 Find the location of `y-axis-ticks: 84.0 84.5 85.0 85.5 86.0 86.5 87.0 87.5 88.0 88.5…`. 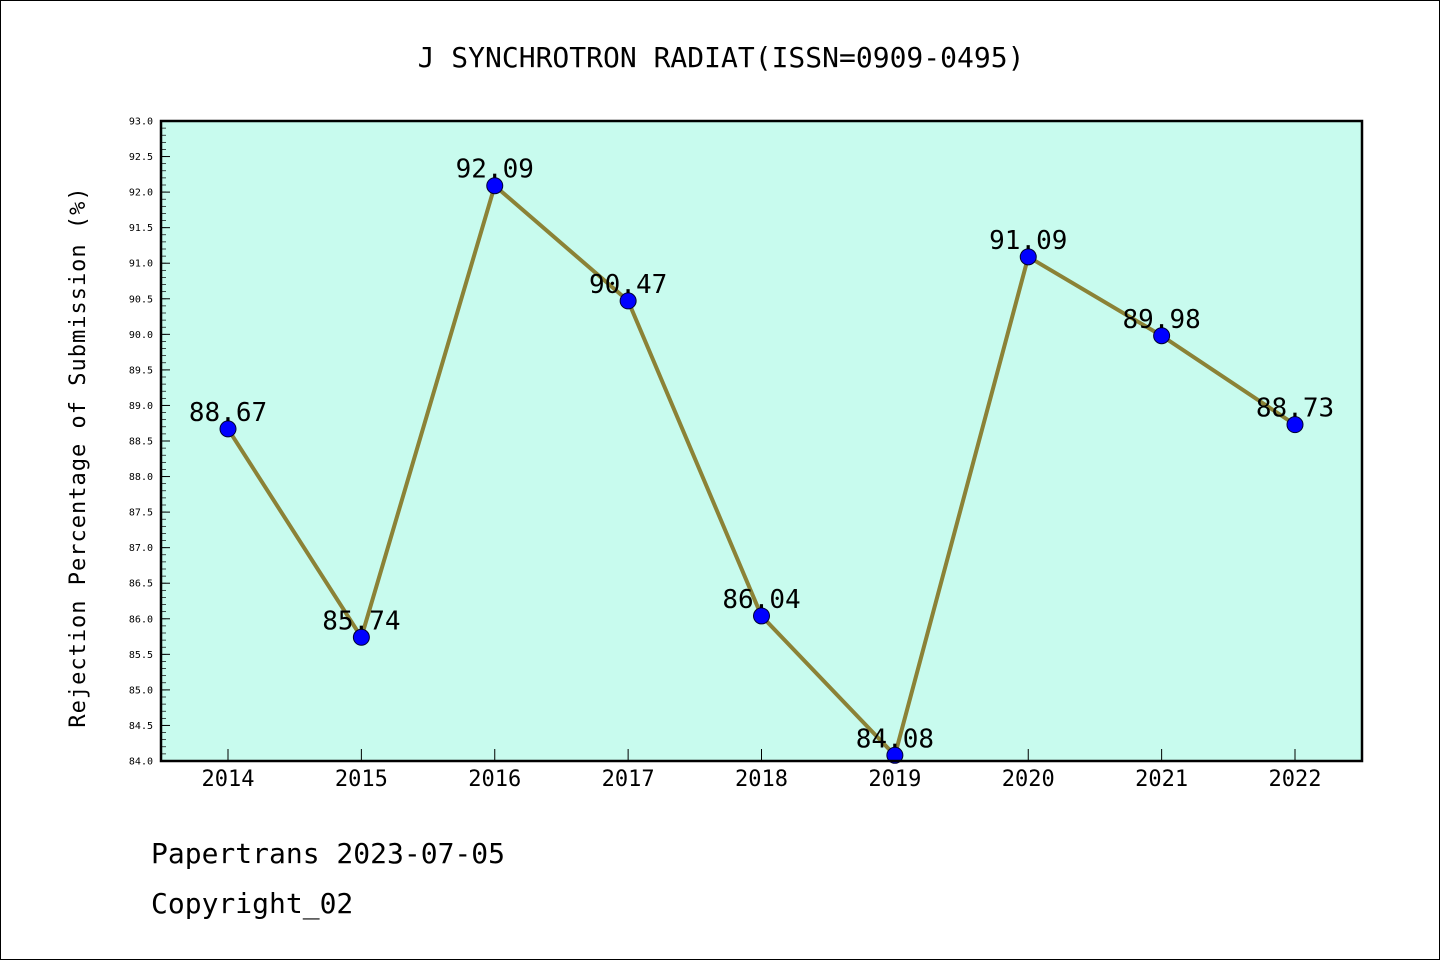

y-axis-ticks: 84.0 84.5 85.0 85.5 86.0 86.5 87.0 87.5 88.0 88.5… is located at coordinates (149, 442).